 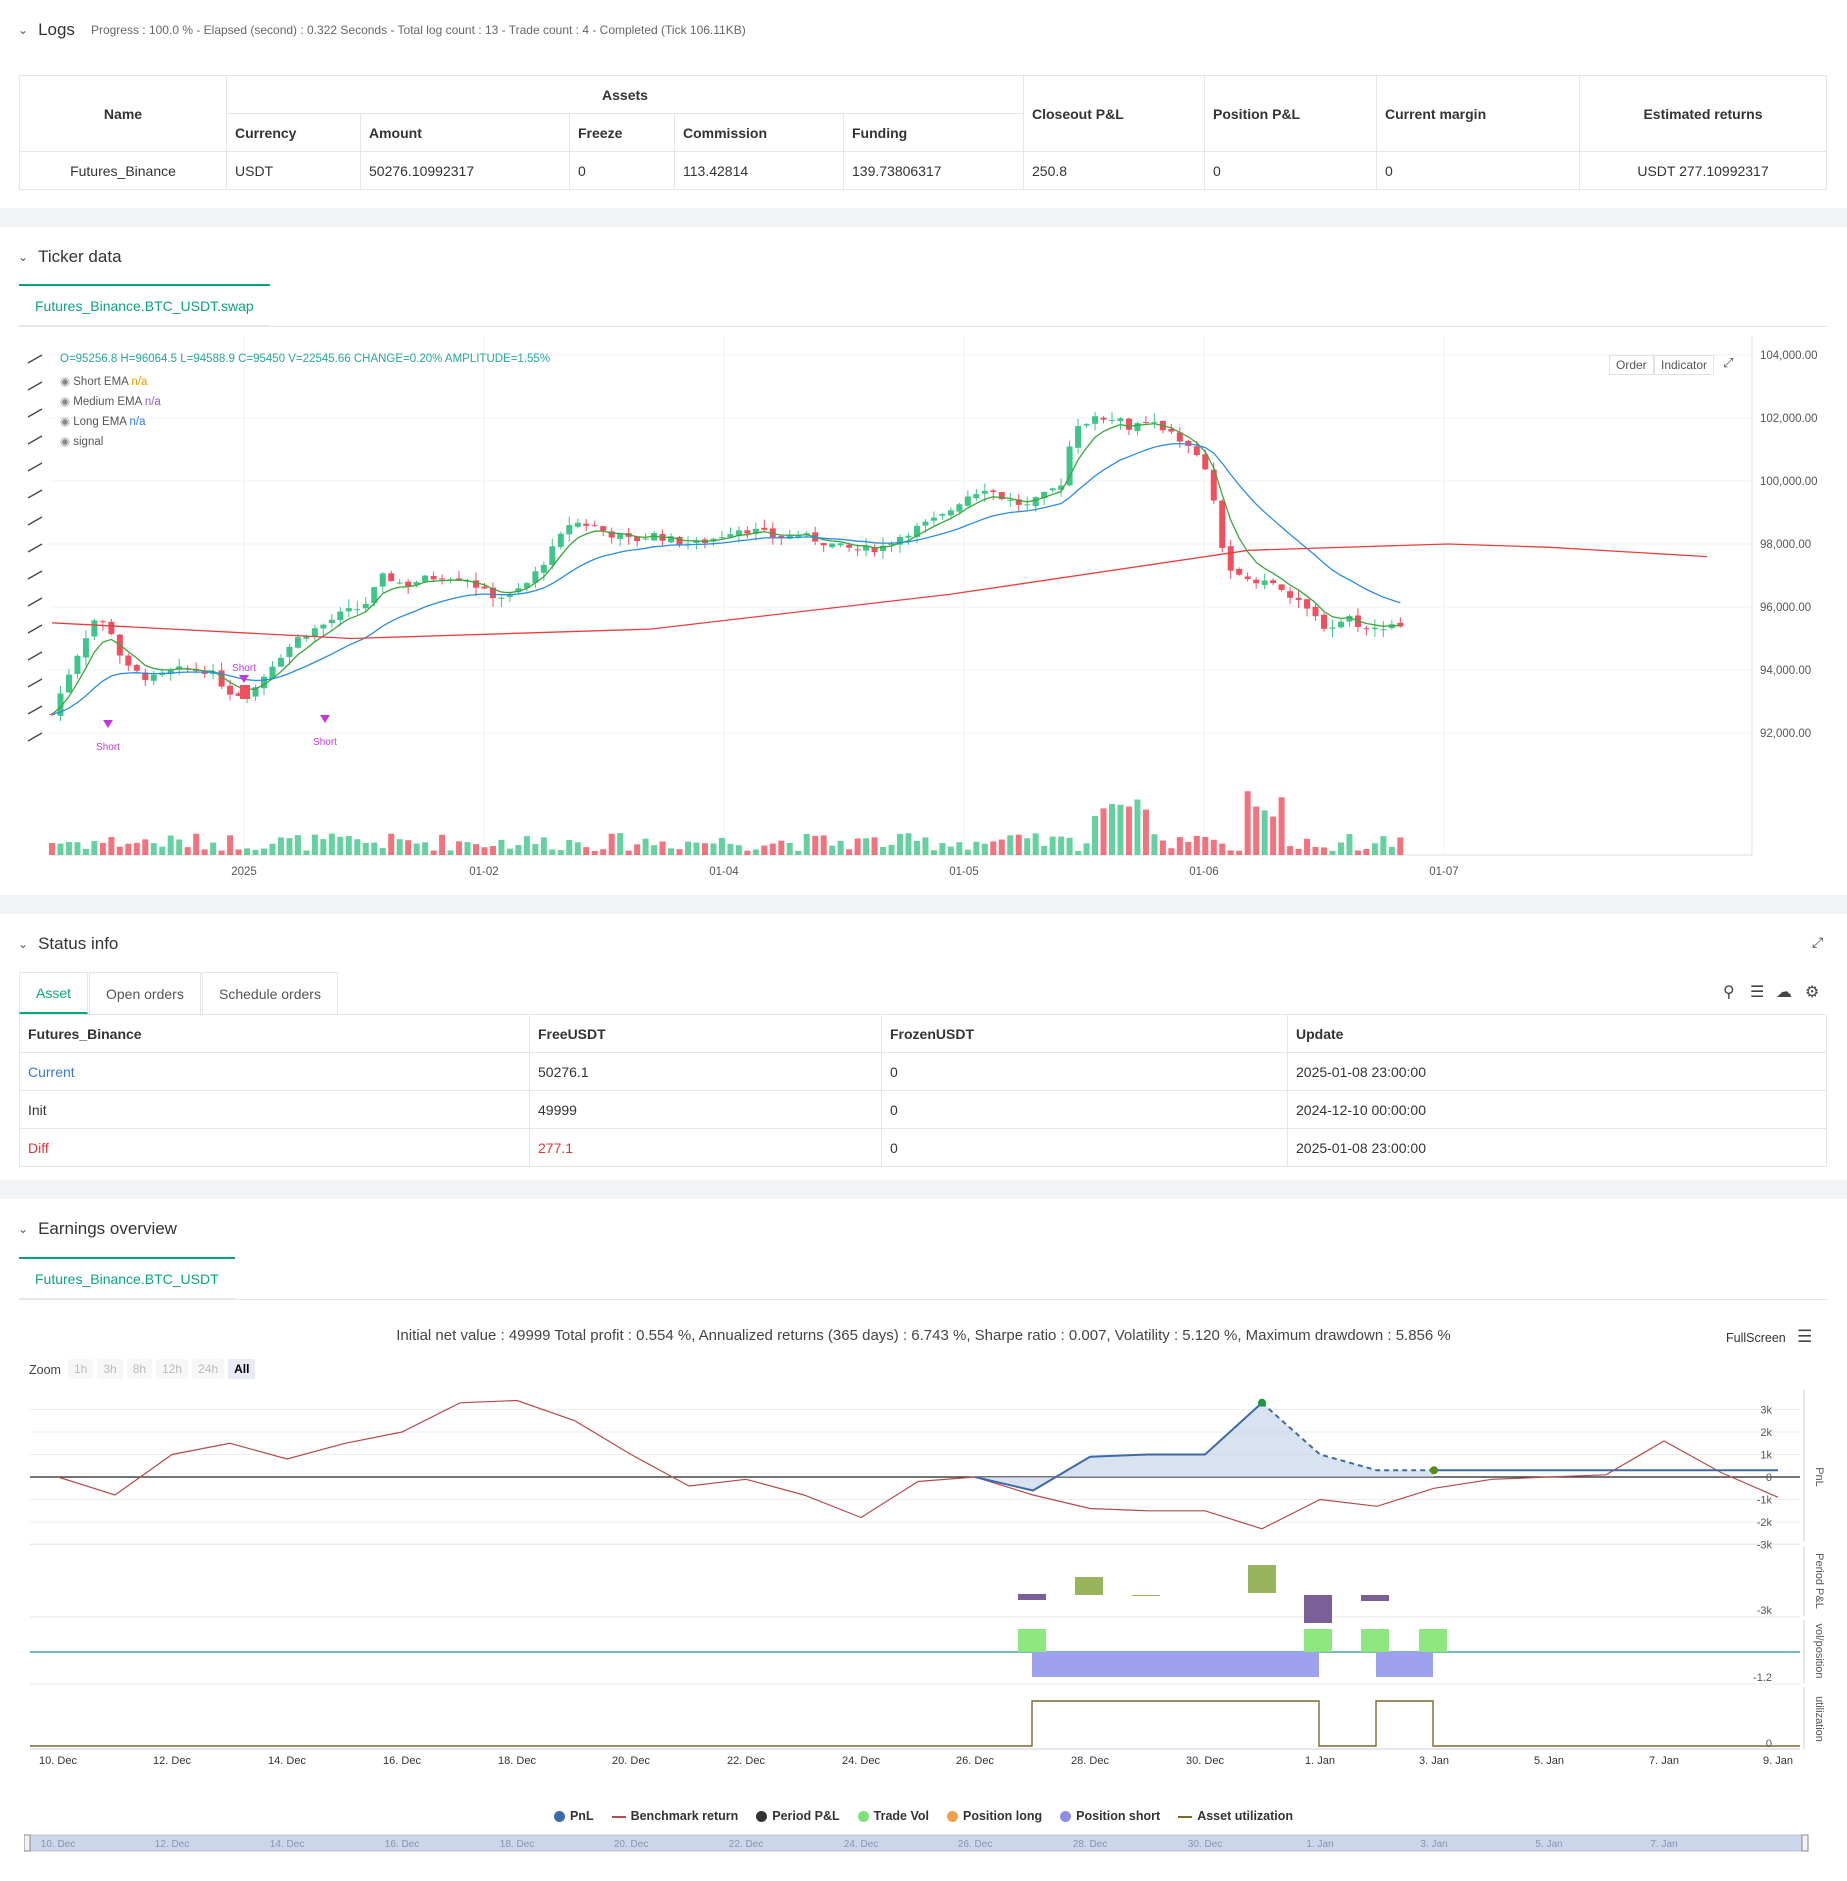 What do you see at coordinates (798, 1816) in the screenshot?
I see `legend-item: Period P&L` at bounding box center [798, 1816].